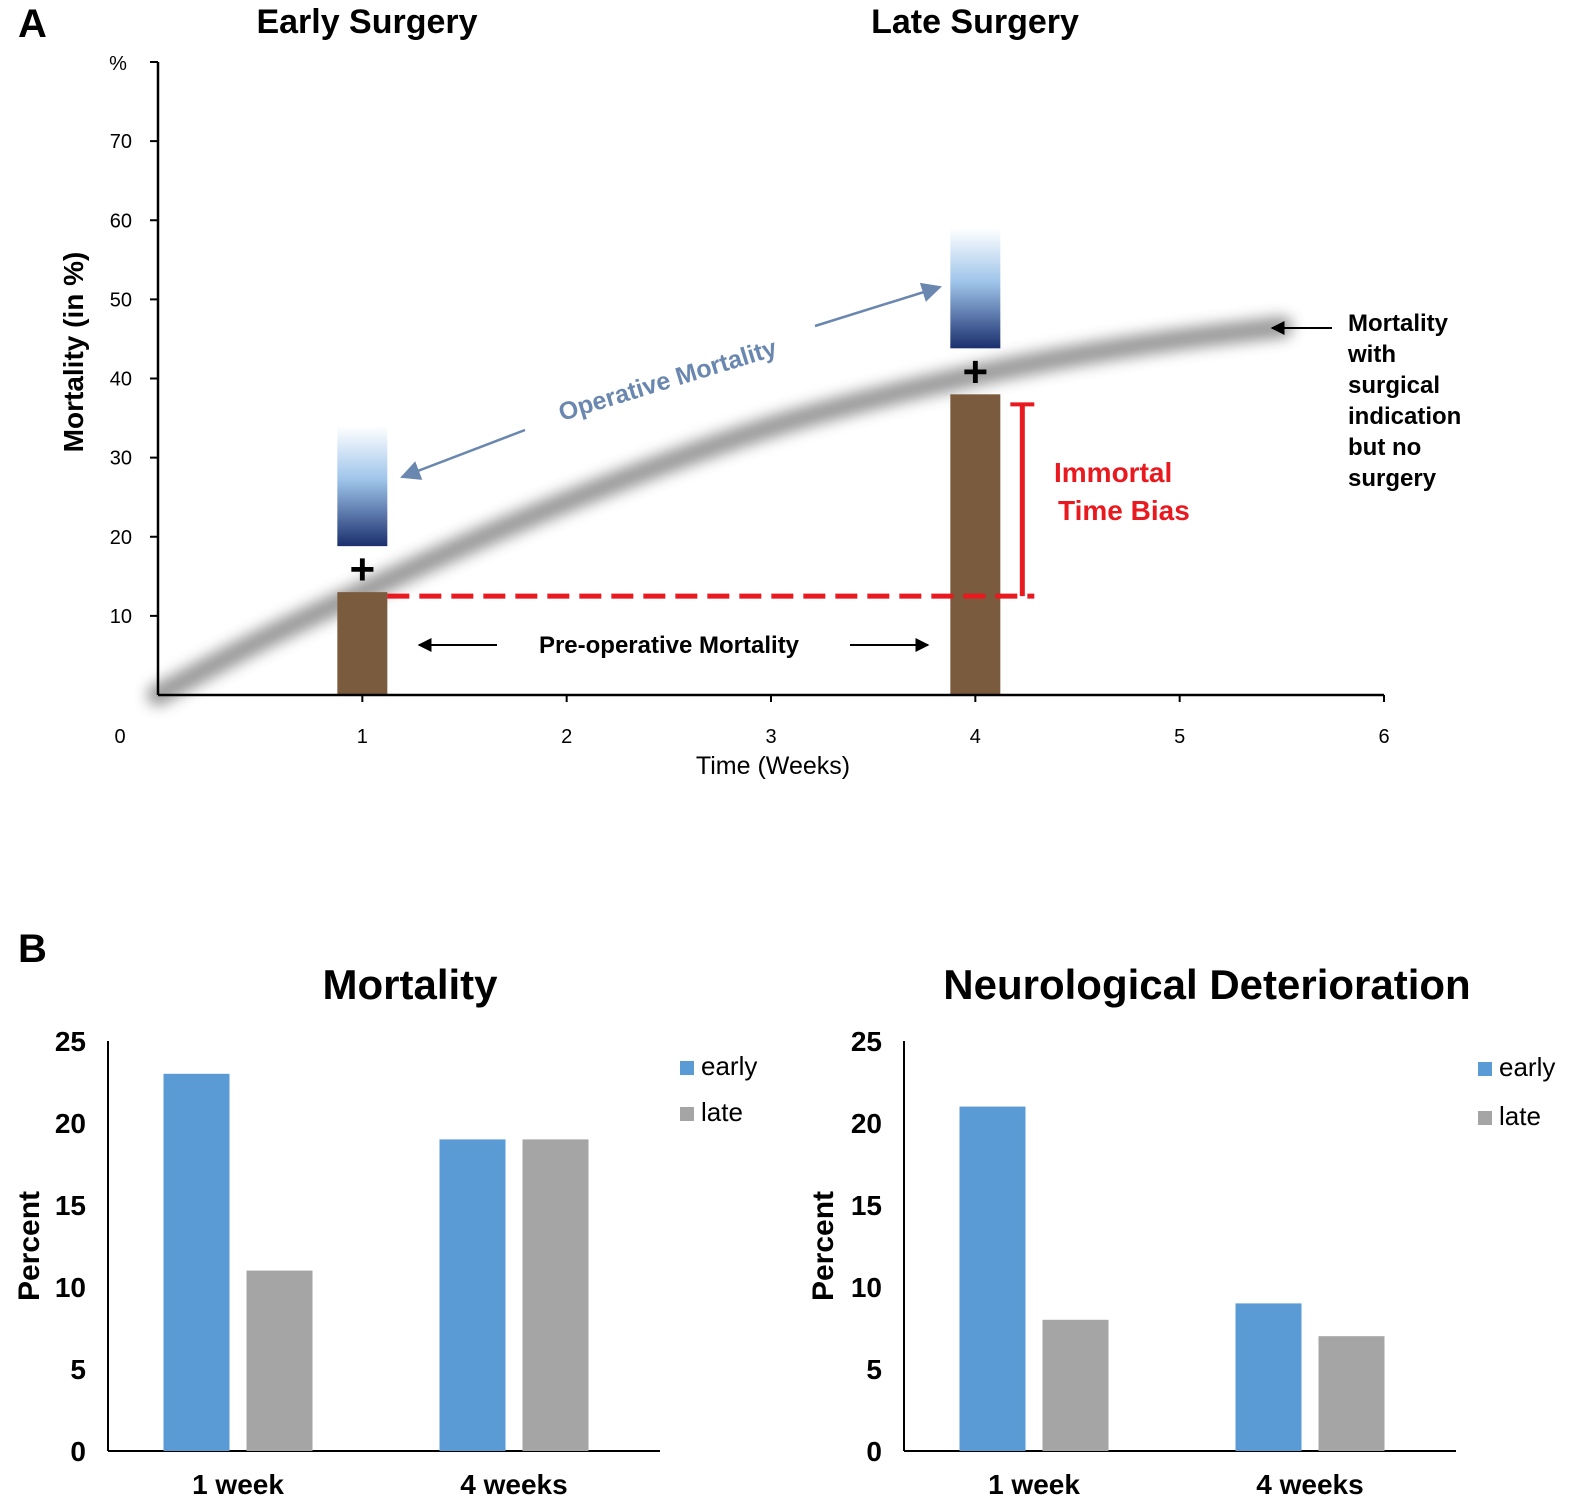 This screenshot has height=1510, width=1575. I want to click on x-tick-label: 5, so click(1179, 737).